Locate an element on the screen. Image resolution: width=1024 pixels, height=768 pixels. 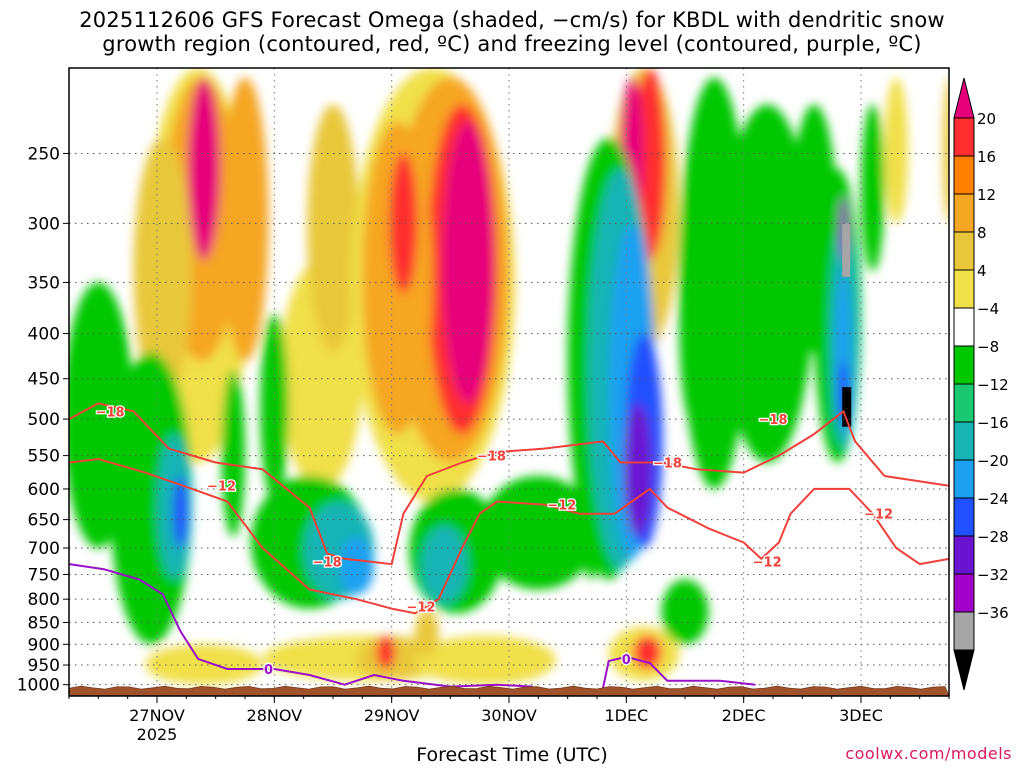
colorbar-label-2: 12 is located at coordinates (986, 195).